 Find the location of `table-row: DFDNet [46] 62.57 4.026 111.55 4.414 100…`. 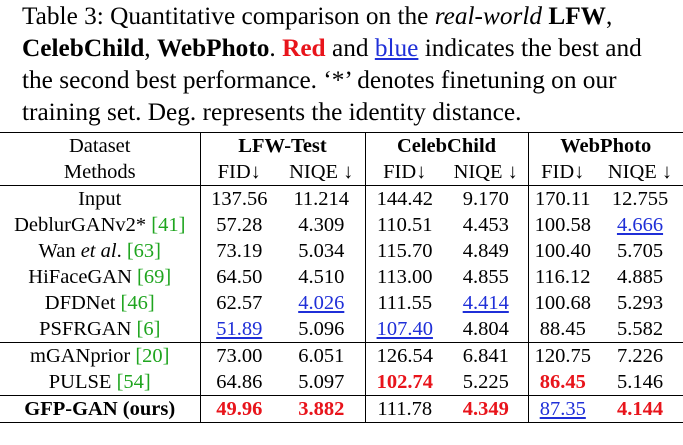

table-row: DFDNet [46] 62.57 4.026 111.55 4.414 100… is located at coordinates (341, 303).